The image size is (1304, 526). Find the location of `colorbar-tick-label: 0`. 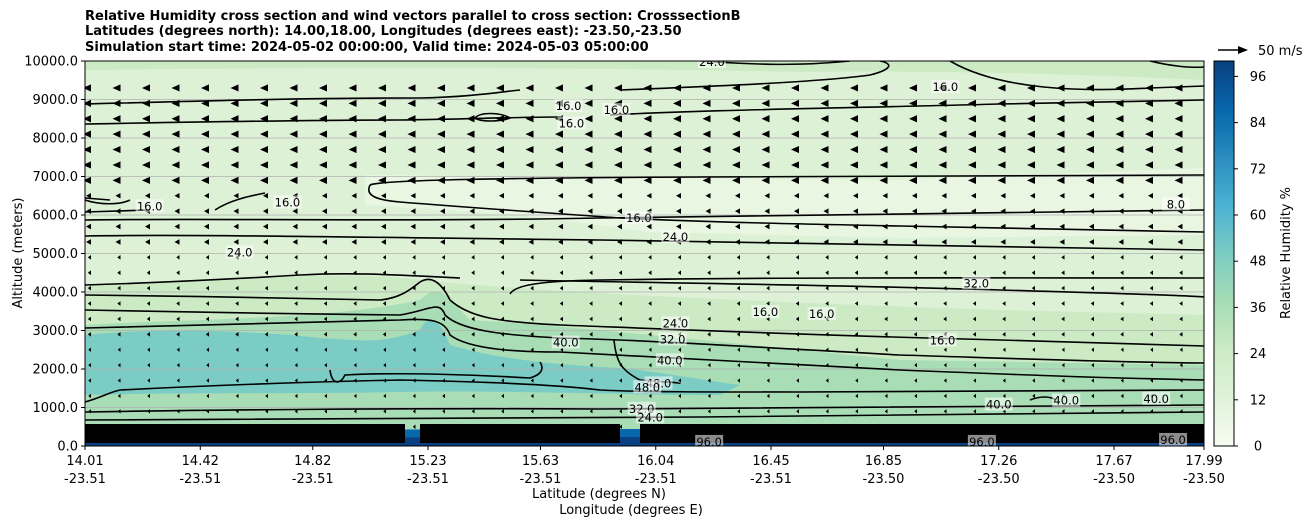

colorbar-tick-label: 0 is located at coordinates (1258, 447).